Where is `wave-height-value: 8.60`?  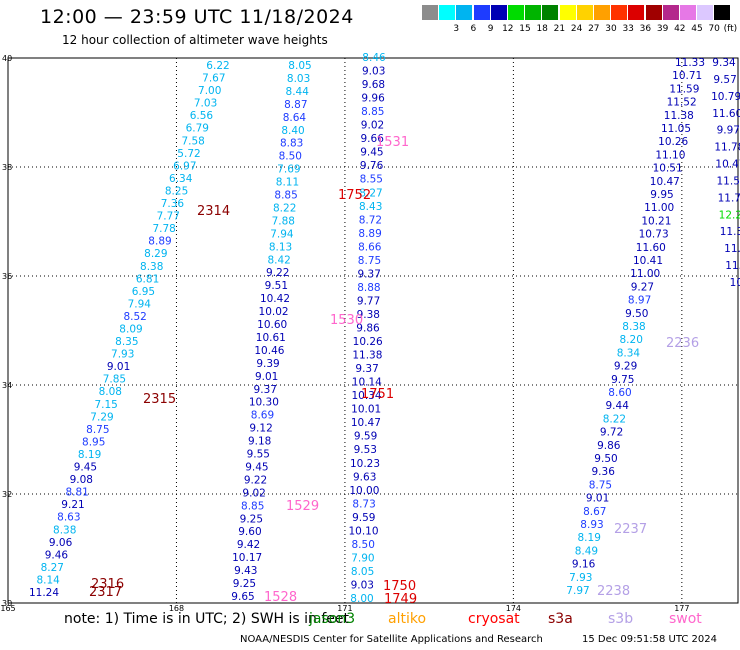
wave-height-value: 8.60 is located at coordinates (619, 393).